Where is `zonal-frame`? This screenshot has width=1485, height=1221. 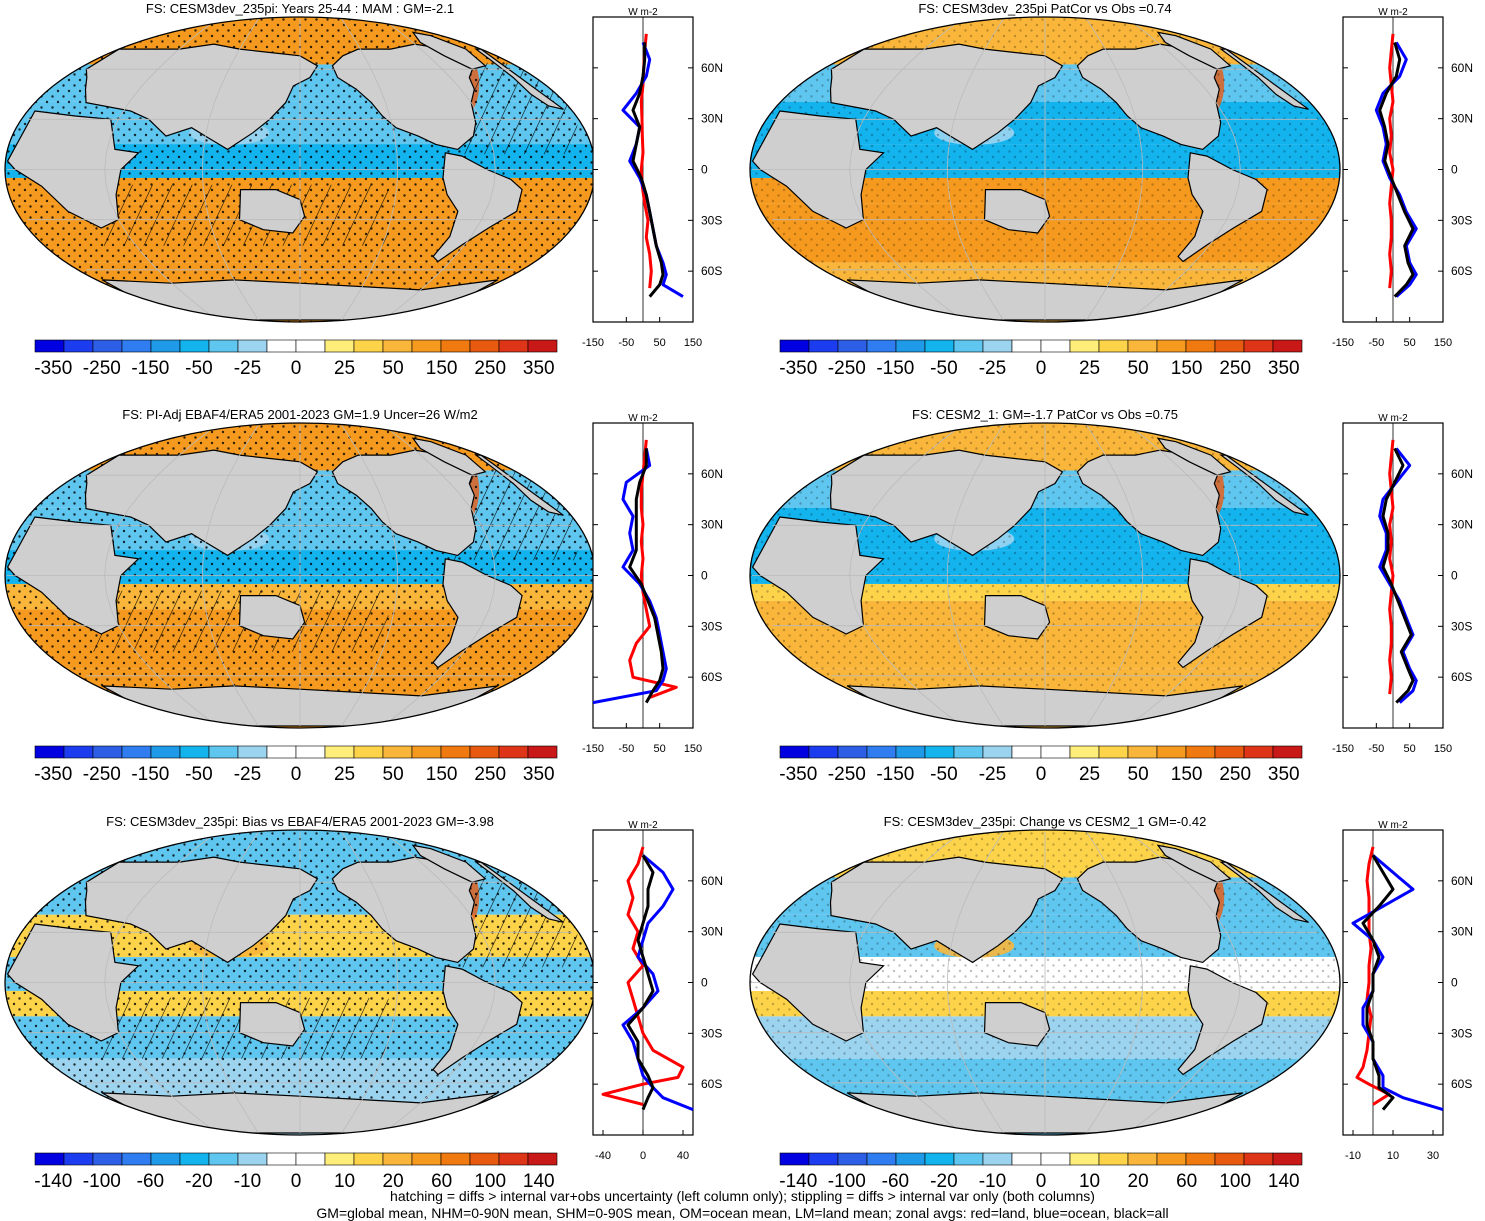
zonal-frame is located at coordinates (1393, 982).